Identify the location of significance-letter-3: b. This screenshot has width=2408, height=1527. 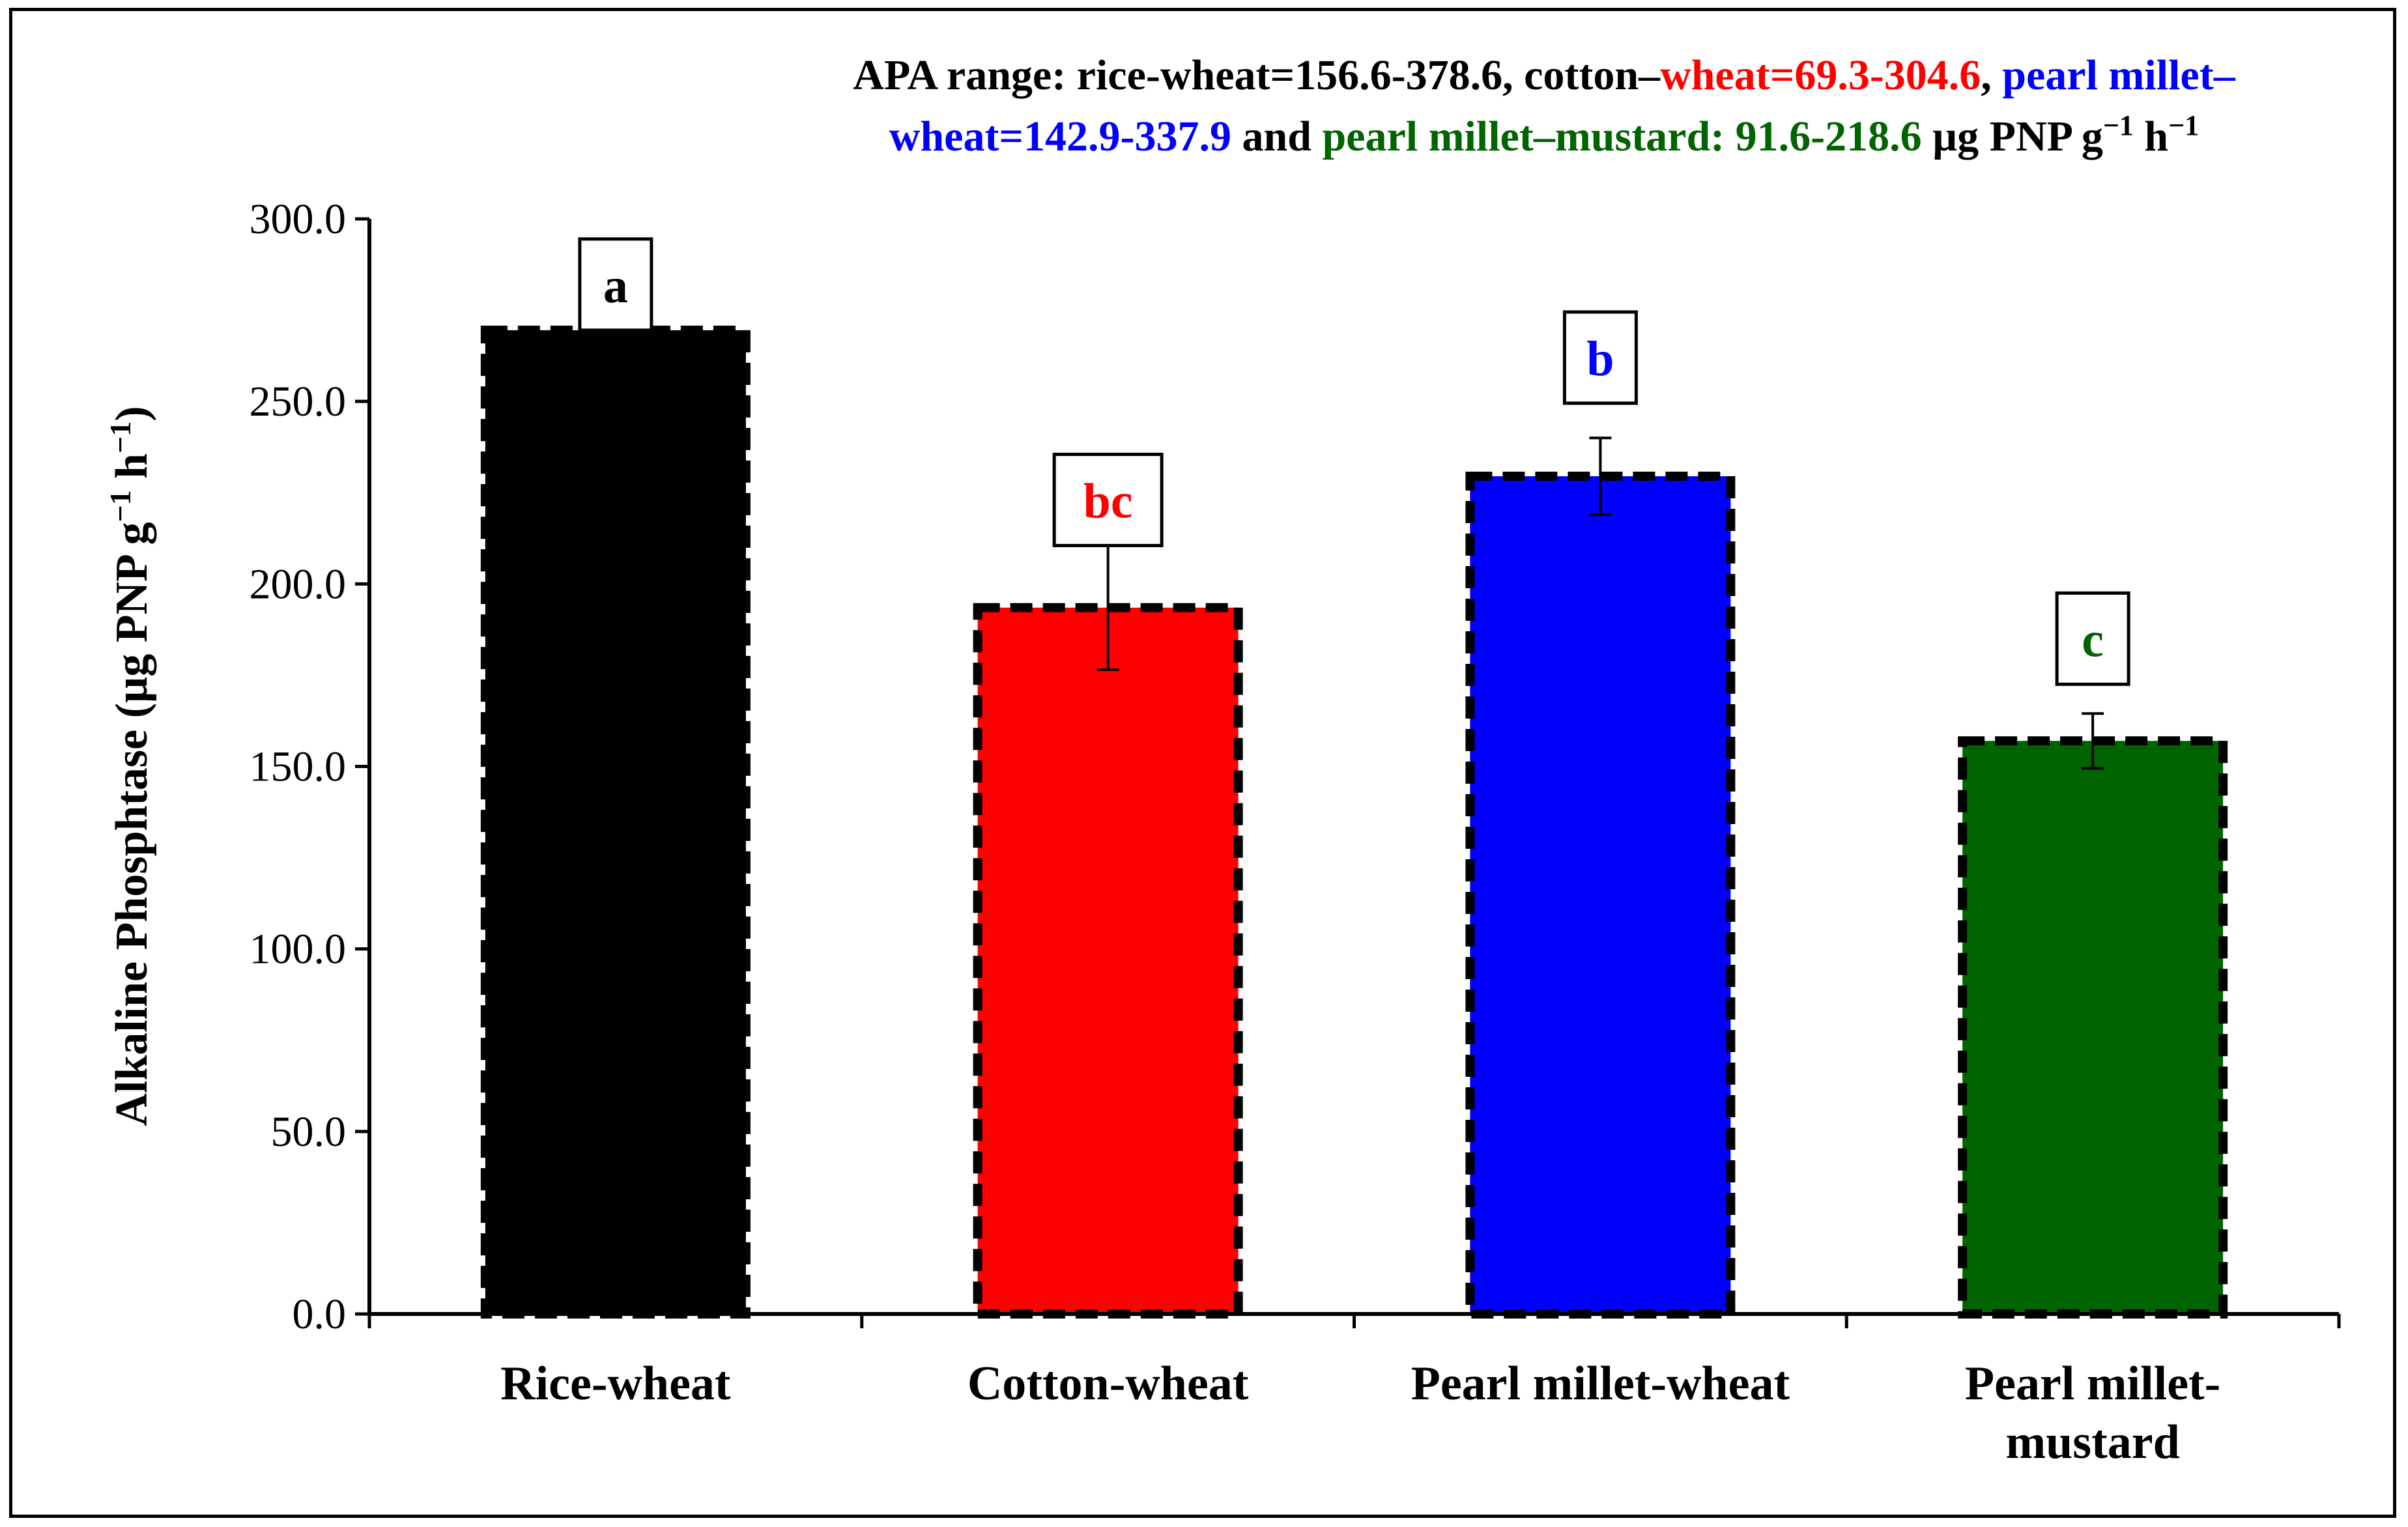
(1600, 359).